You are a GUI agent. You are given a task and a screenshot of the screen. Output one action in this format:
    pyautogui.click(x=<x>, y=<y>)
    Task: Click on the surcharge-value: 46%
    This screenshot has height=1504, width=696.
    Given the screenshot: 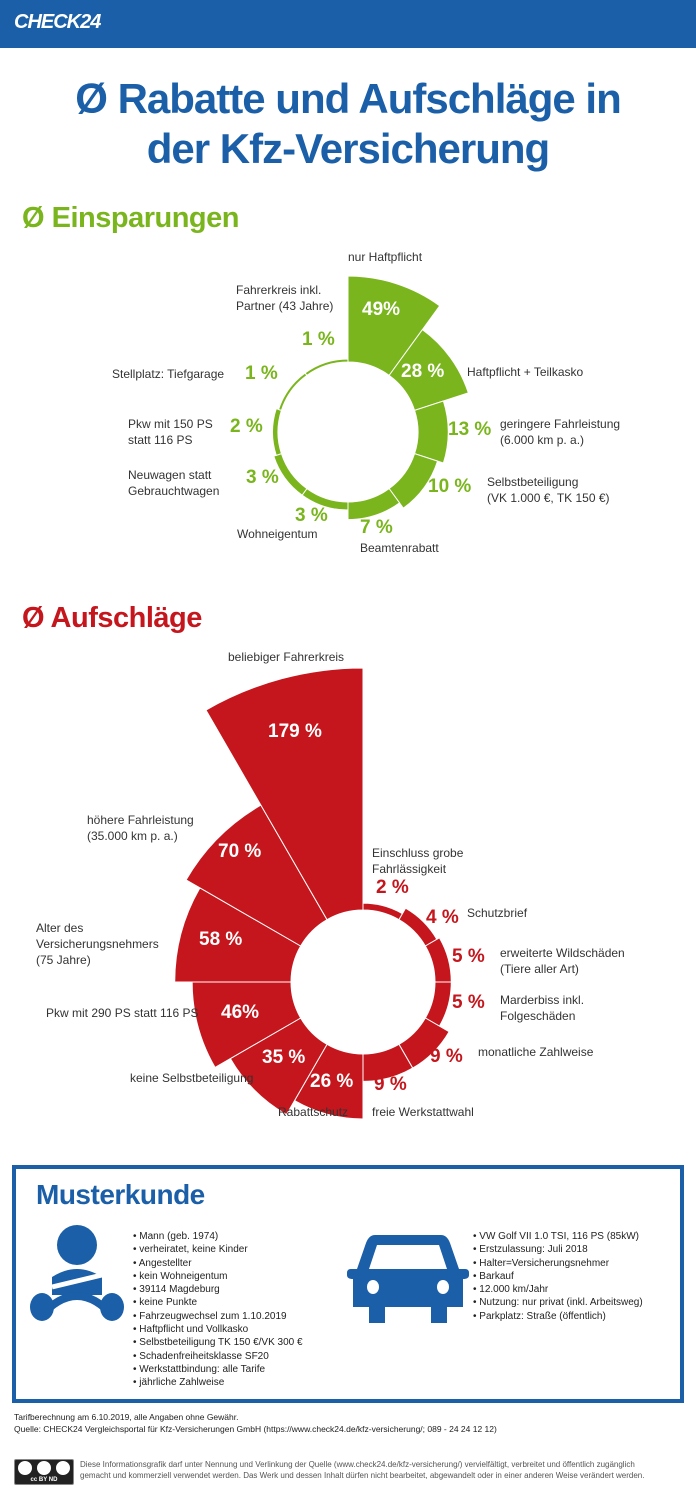 What is the action you would take?
    pyautogui.click(x=240, y=1012)
    